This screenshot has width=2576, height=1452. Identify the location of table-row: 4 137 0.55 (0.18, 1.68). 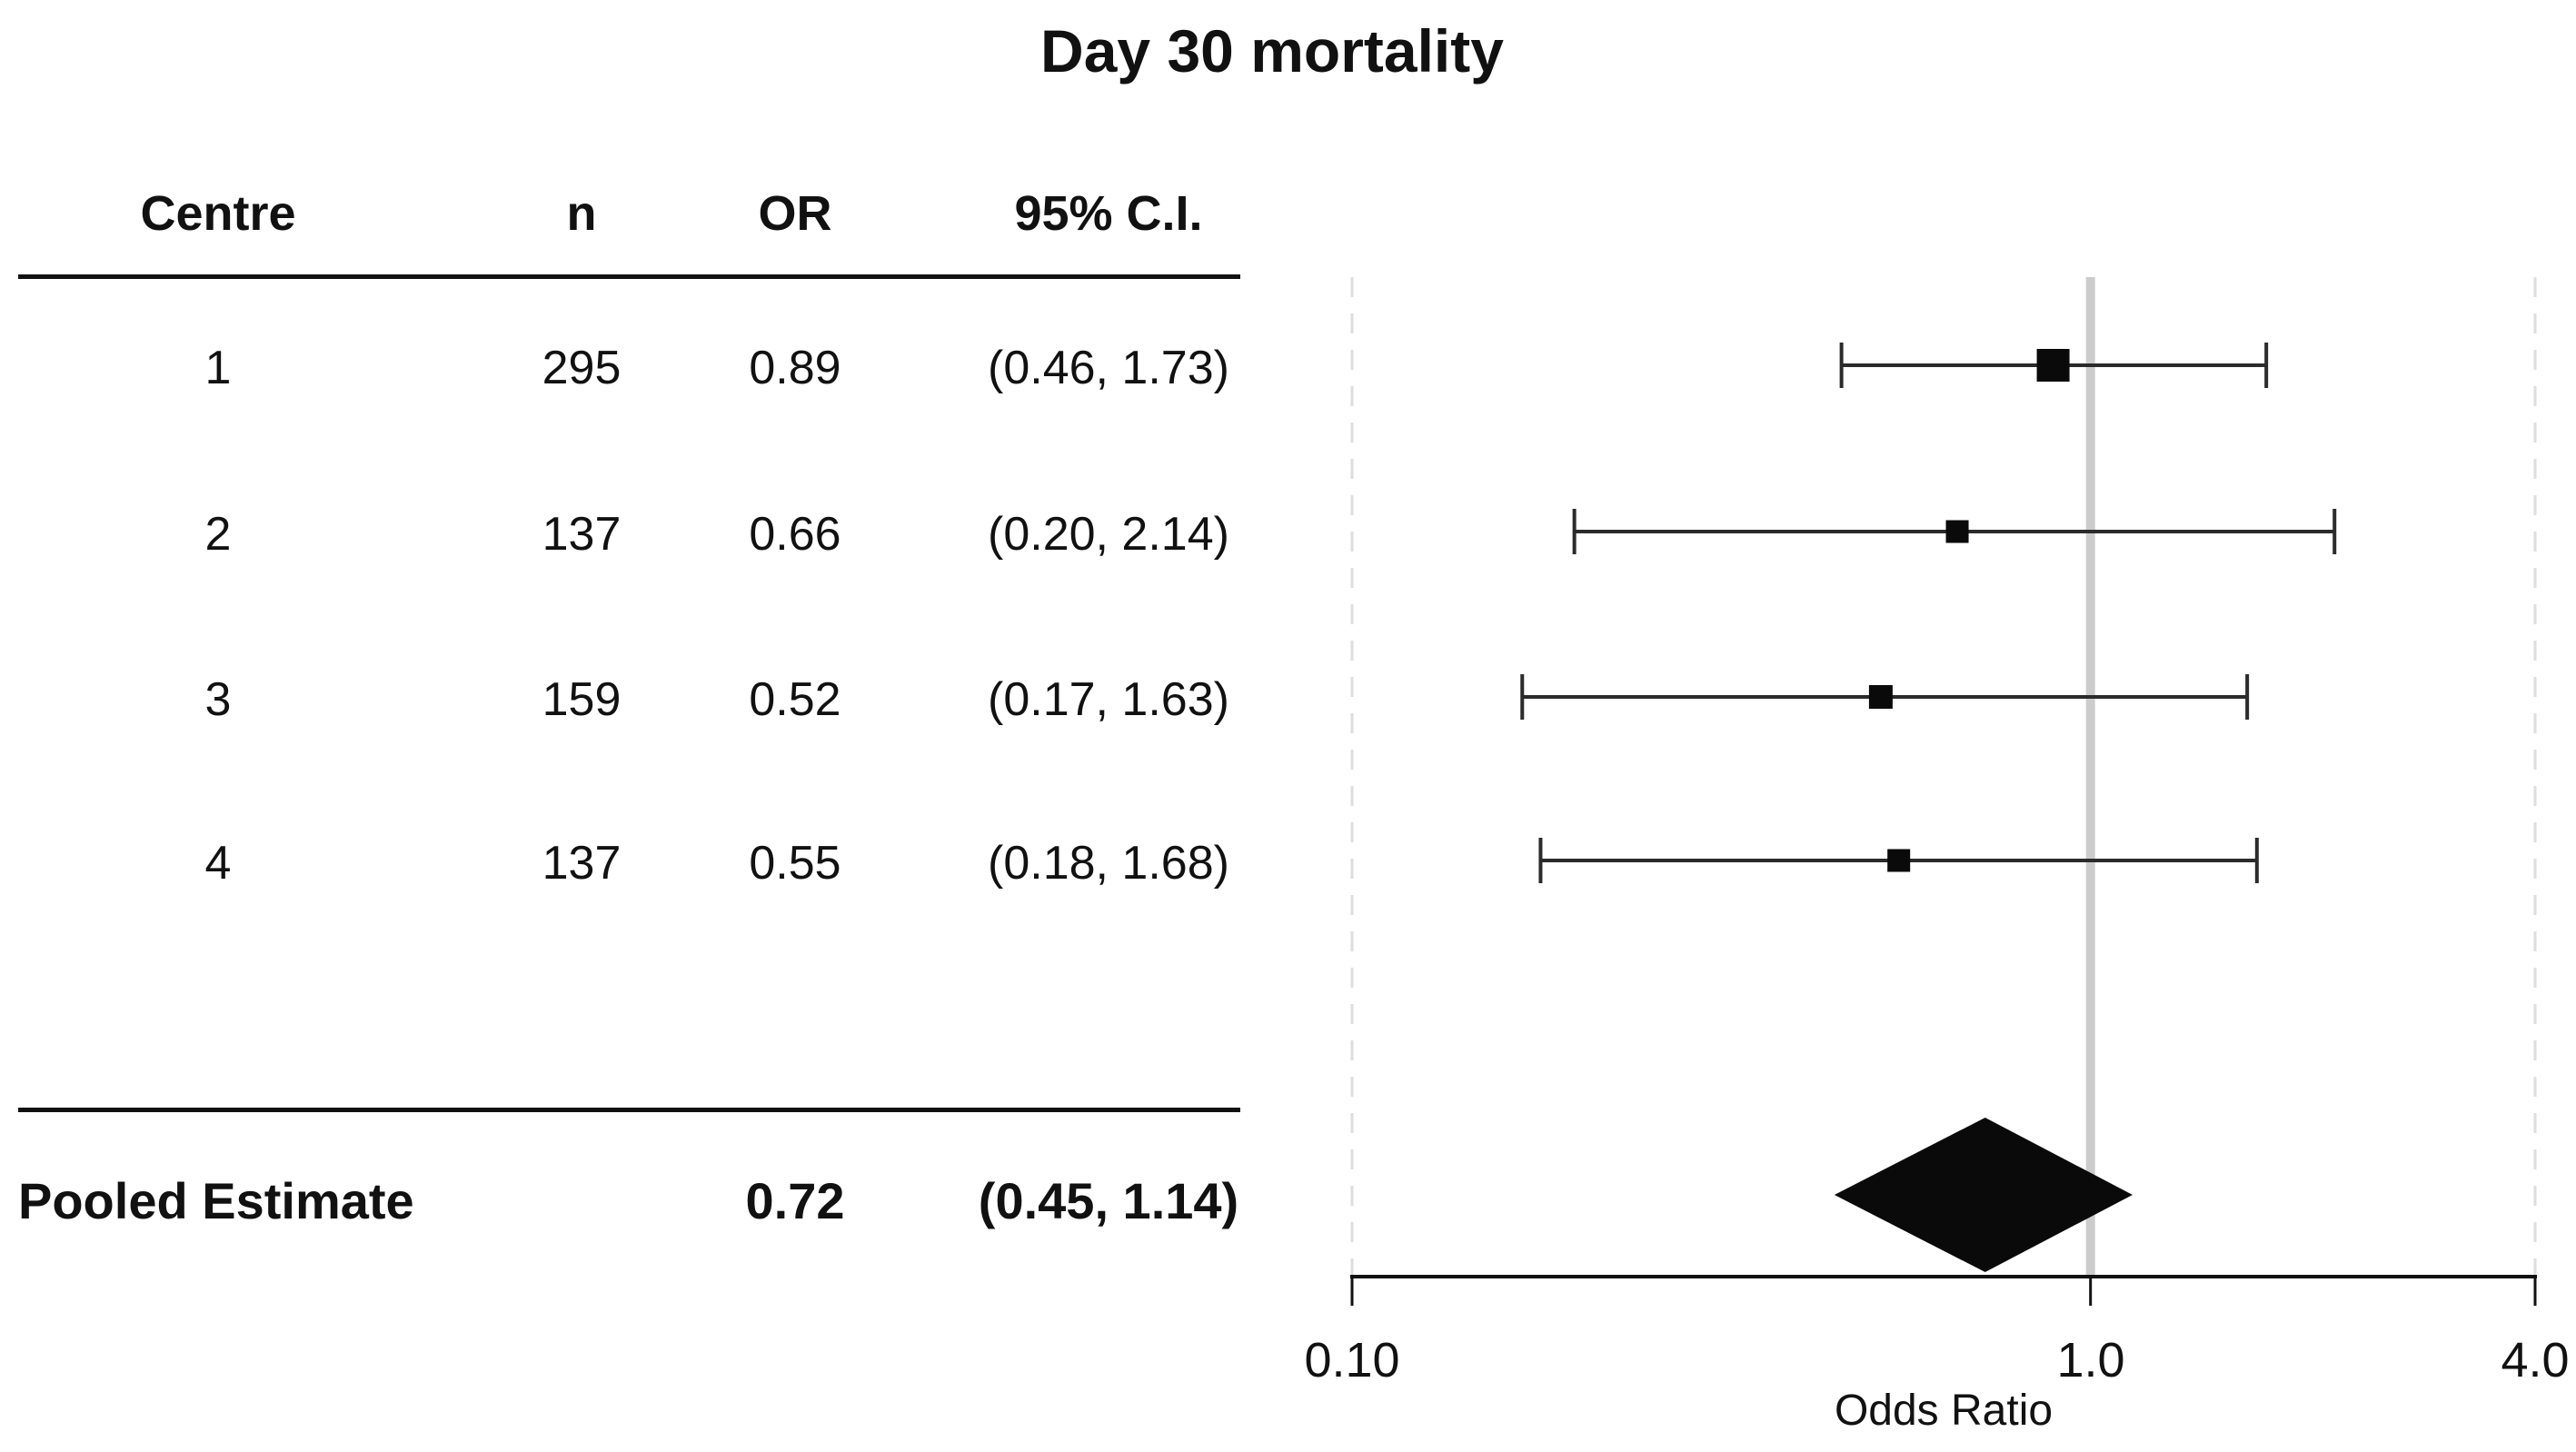
(629, 863).